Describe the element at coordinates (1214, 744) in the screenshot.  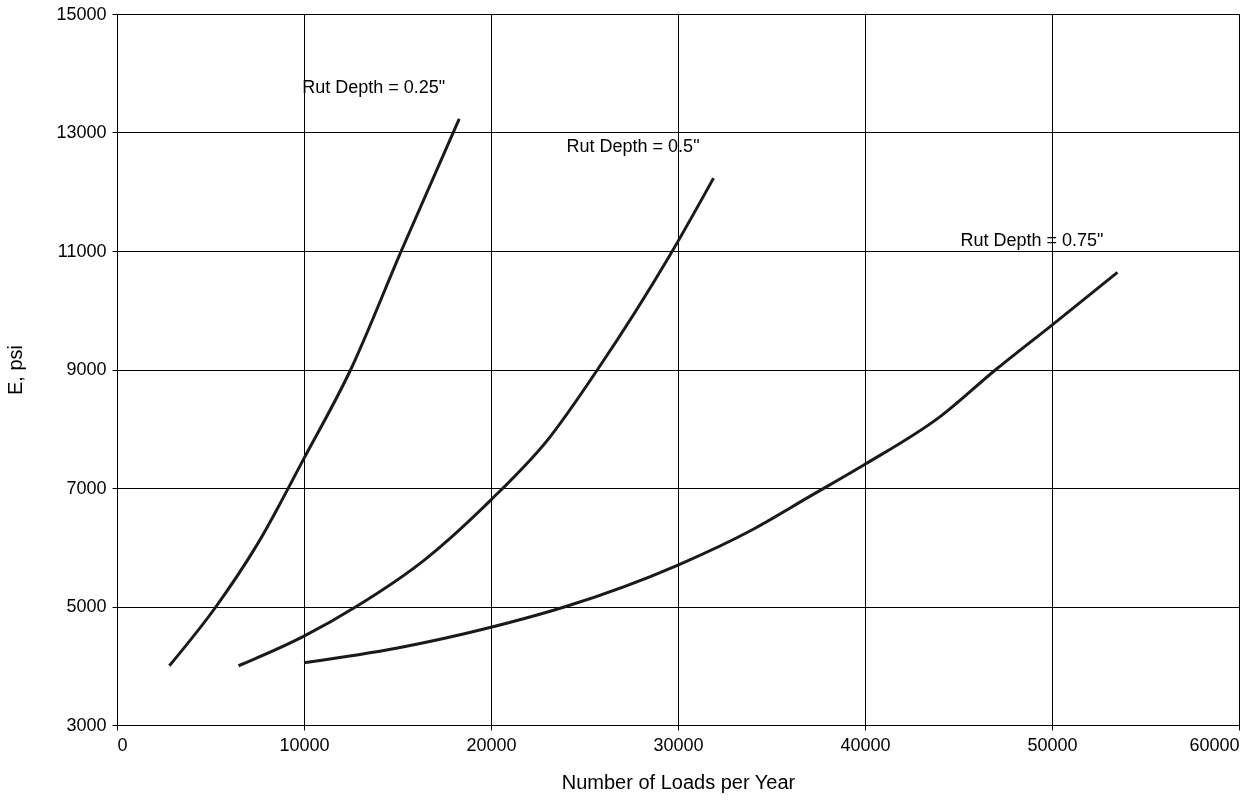
I see `x-tick-label: 60000` at that location.